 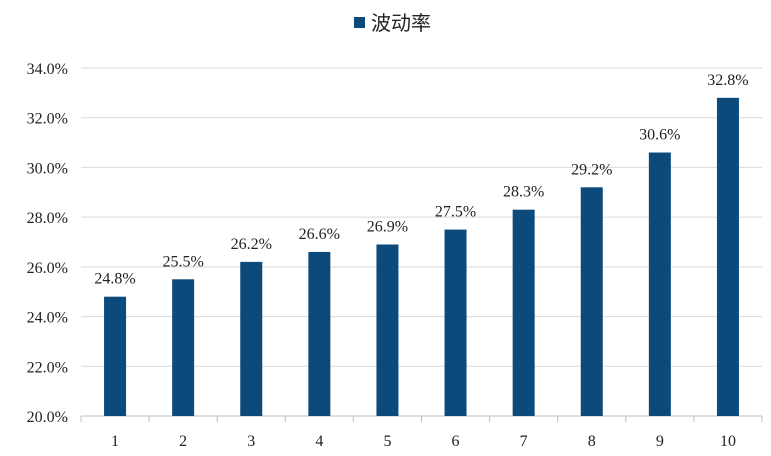 I want to click on y-tick-label: 30.0%, so click(x=47, y=168).